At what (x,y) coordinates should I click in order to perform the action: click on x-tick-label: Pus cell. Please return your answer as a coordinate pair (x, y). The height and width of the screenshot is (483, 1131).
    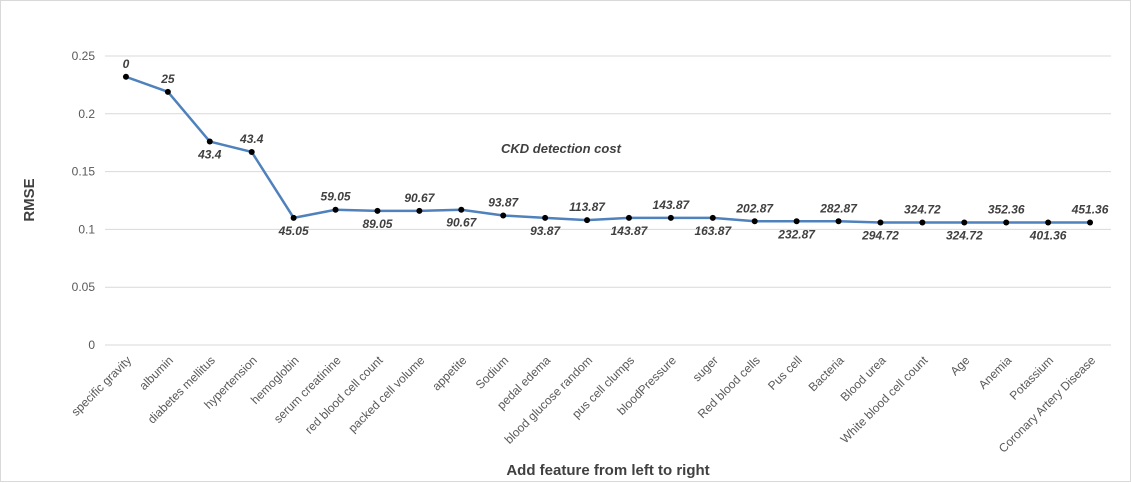
    Looking at the image, I should click on (785, 373).